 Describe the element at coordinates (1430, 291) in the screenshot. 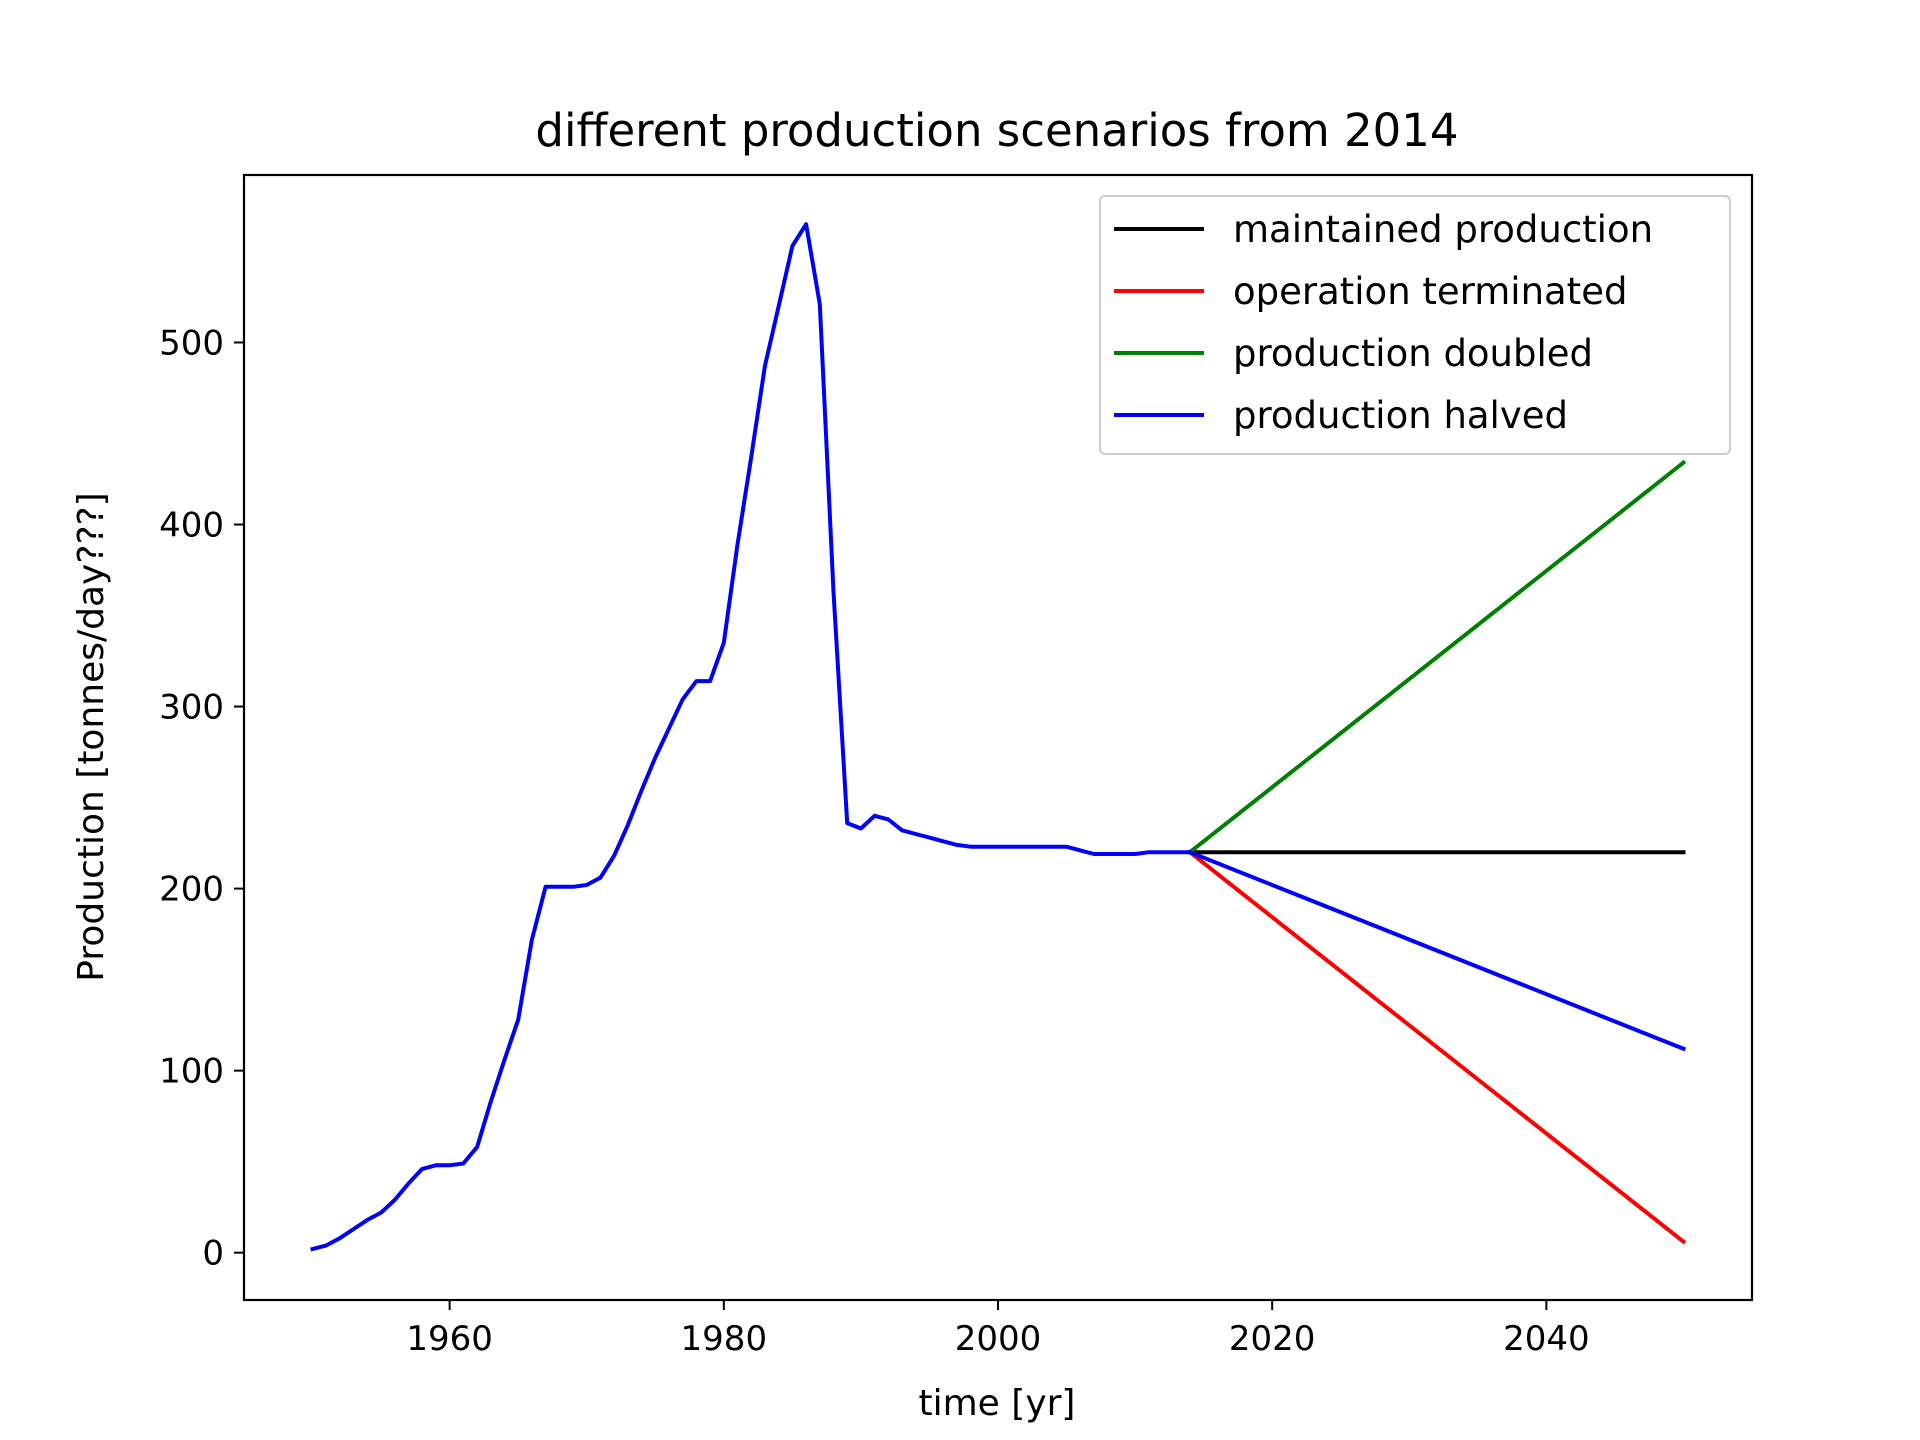

I see `legend-label: operation terminated` at that location.